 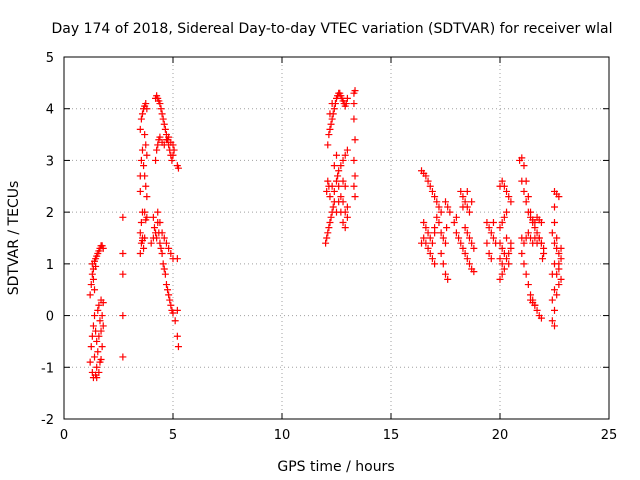 I want to click on x-tick-label: 10, so click(x=282, y=435).